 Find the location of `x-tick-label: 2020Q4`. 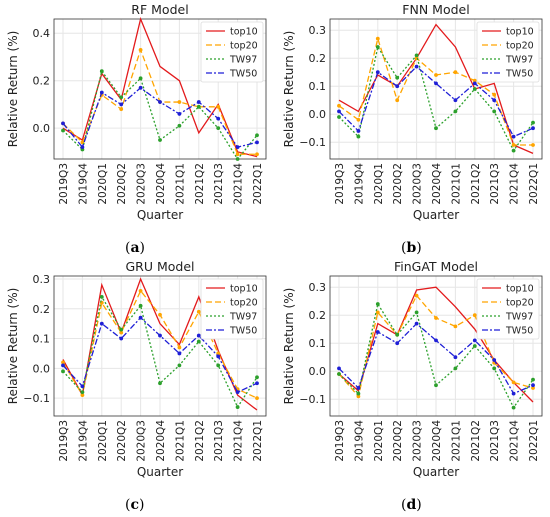

x-tick-label: 2020Q4 is located at coordinates (437, 441).